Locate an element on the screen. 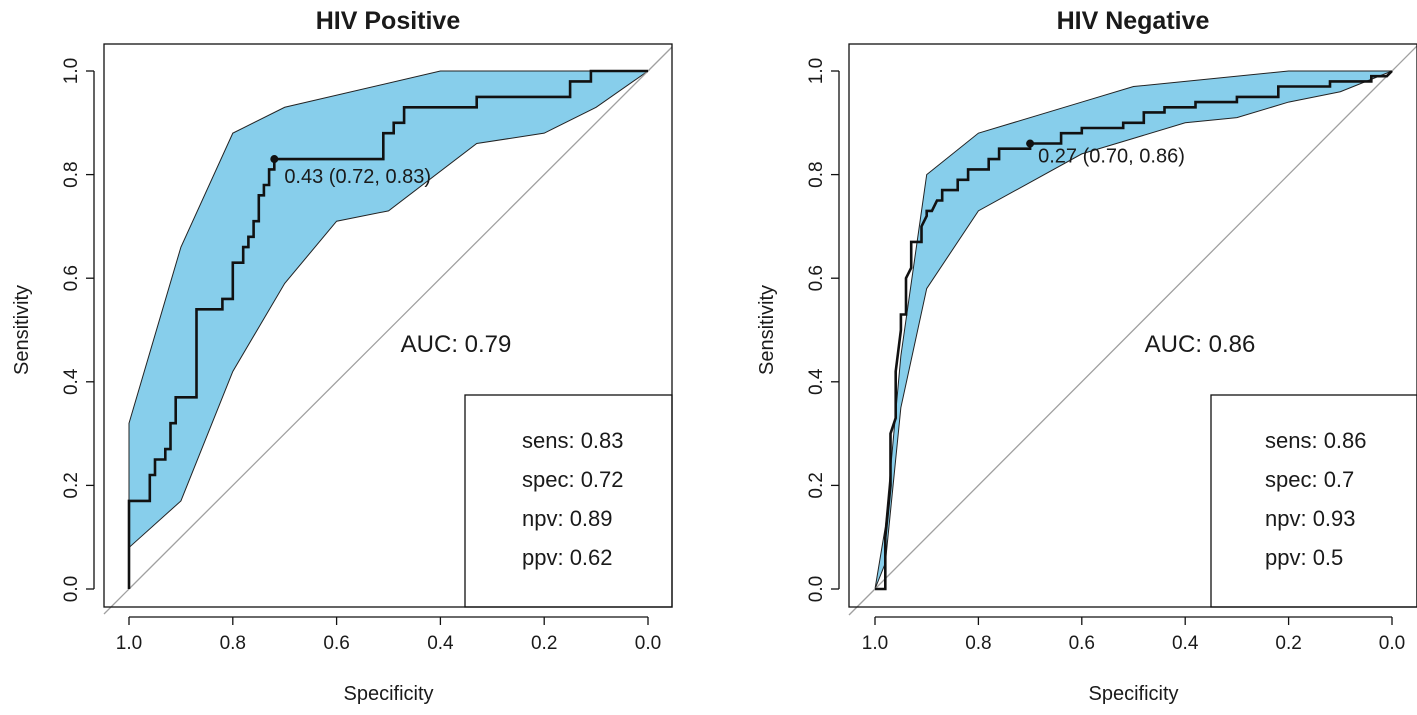 The width and height of the screenshot is (1417, 715). legend-entry: npv: 0.89 is located at coordinates (567, 518).